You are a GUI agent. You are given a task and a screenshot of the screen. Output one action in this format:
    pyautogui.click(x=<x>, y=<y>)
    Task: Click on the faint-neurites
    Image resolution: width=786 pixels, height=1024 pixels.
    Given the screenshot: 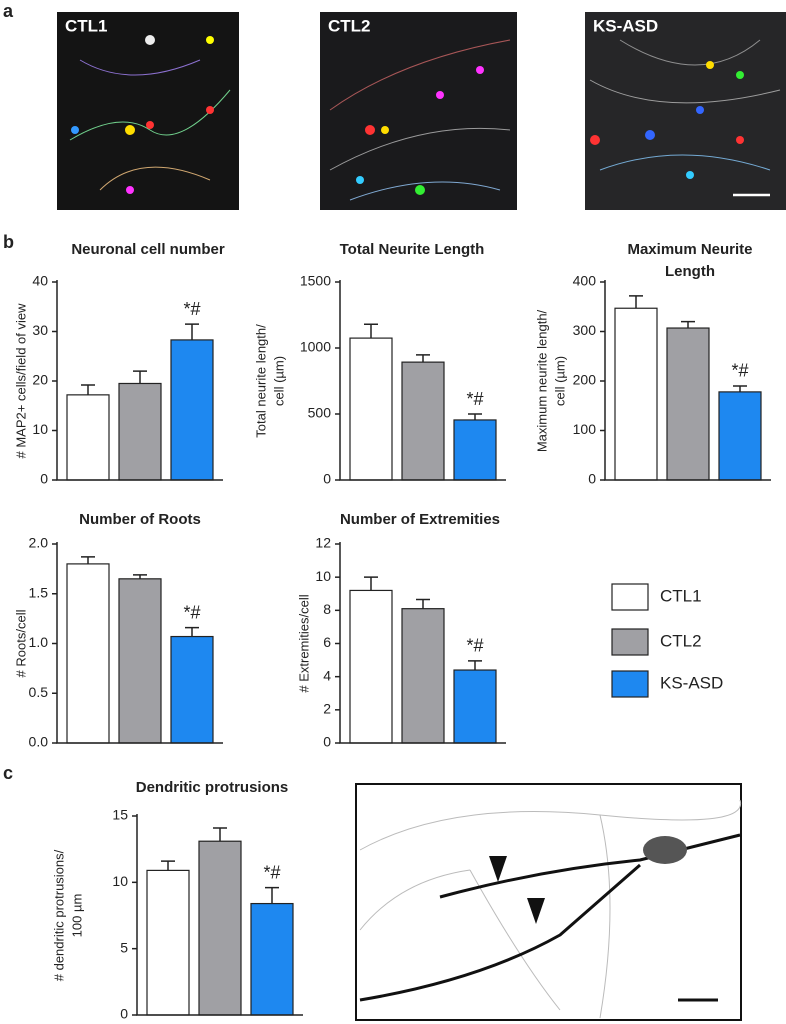 What is the action you would take?
    pyautogui.click(x=550, y=909)
    